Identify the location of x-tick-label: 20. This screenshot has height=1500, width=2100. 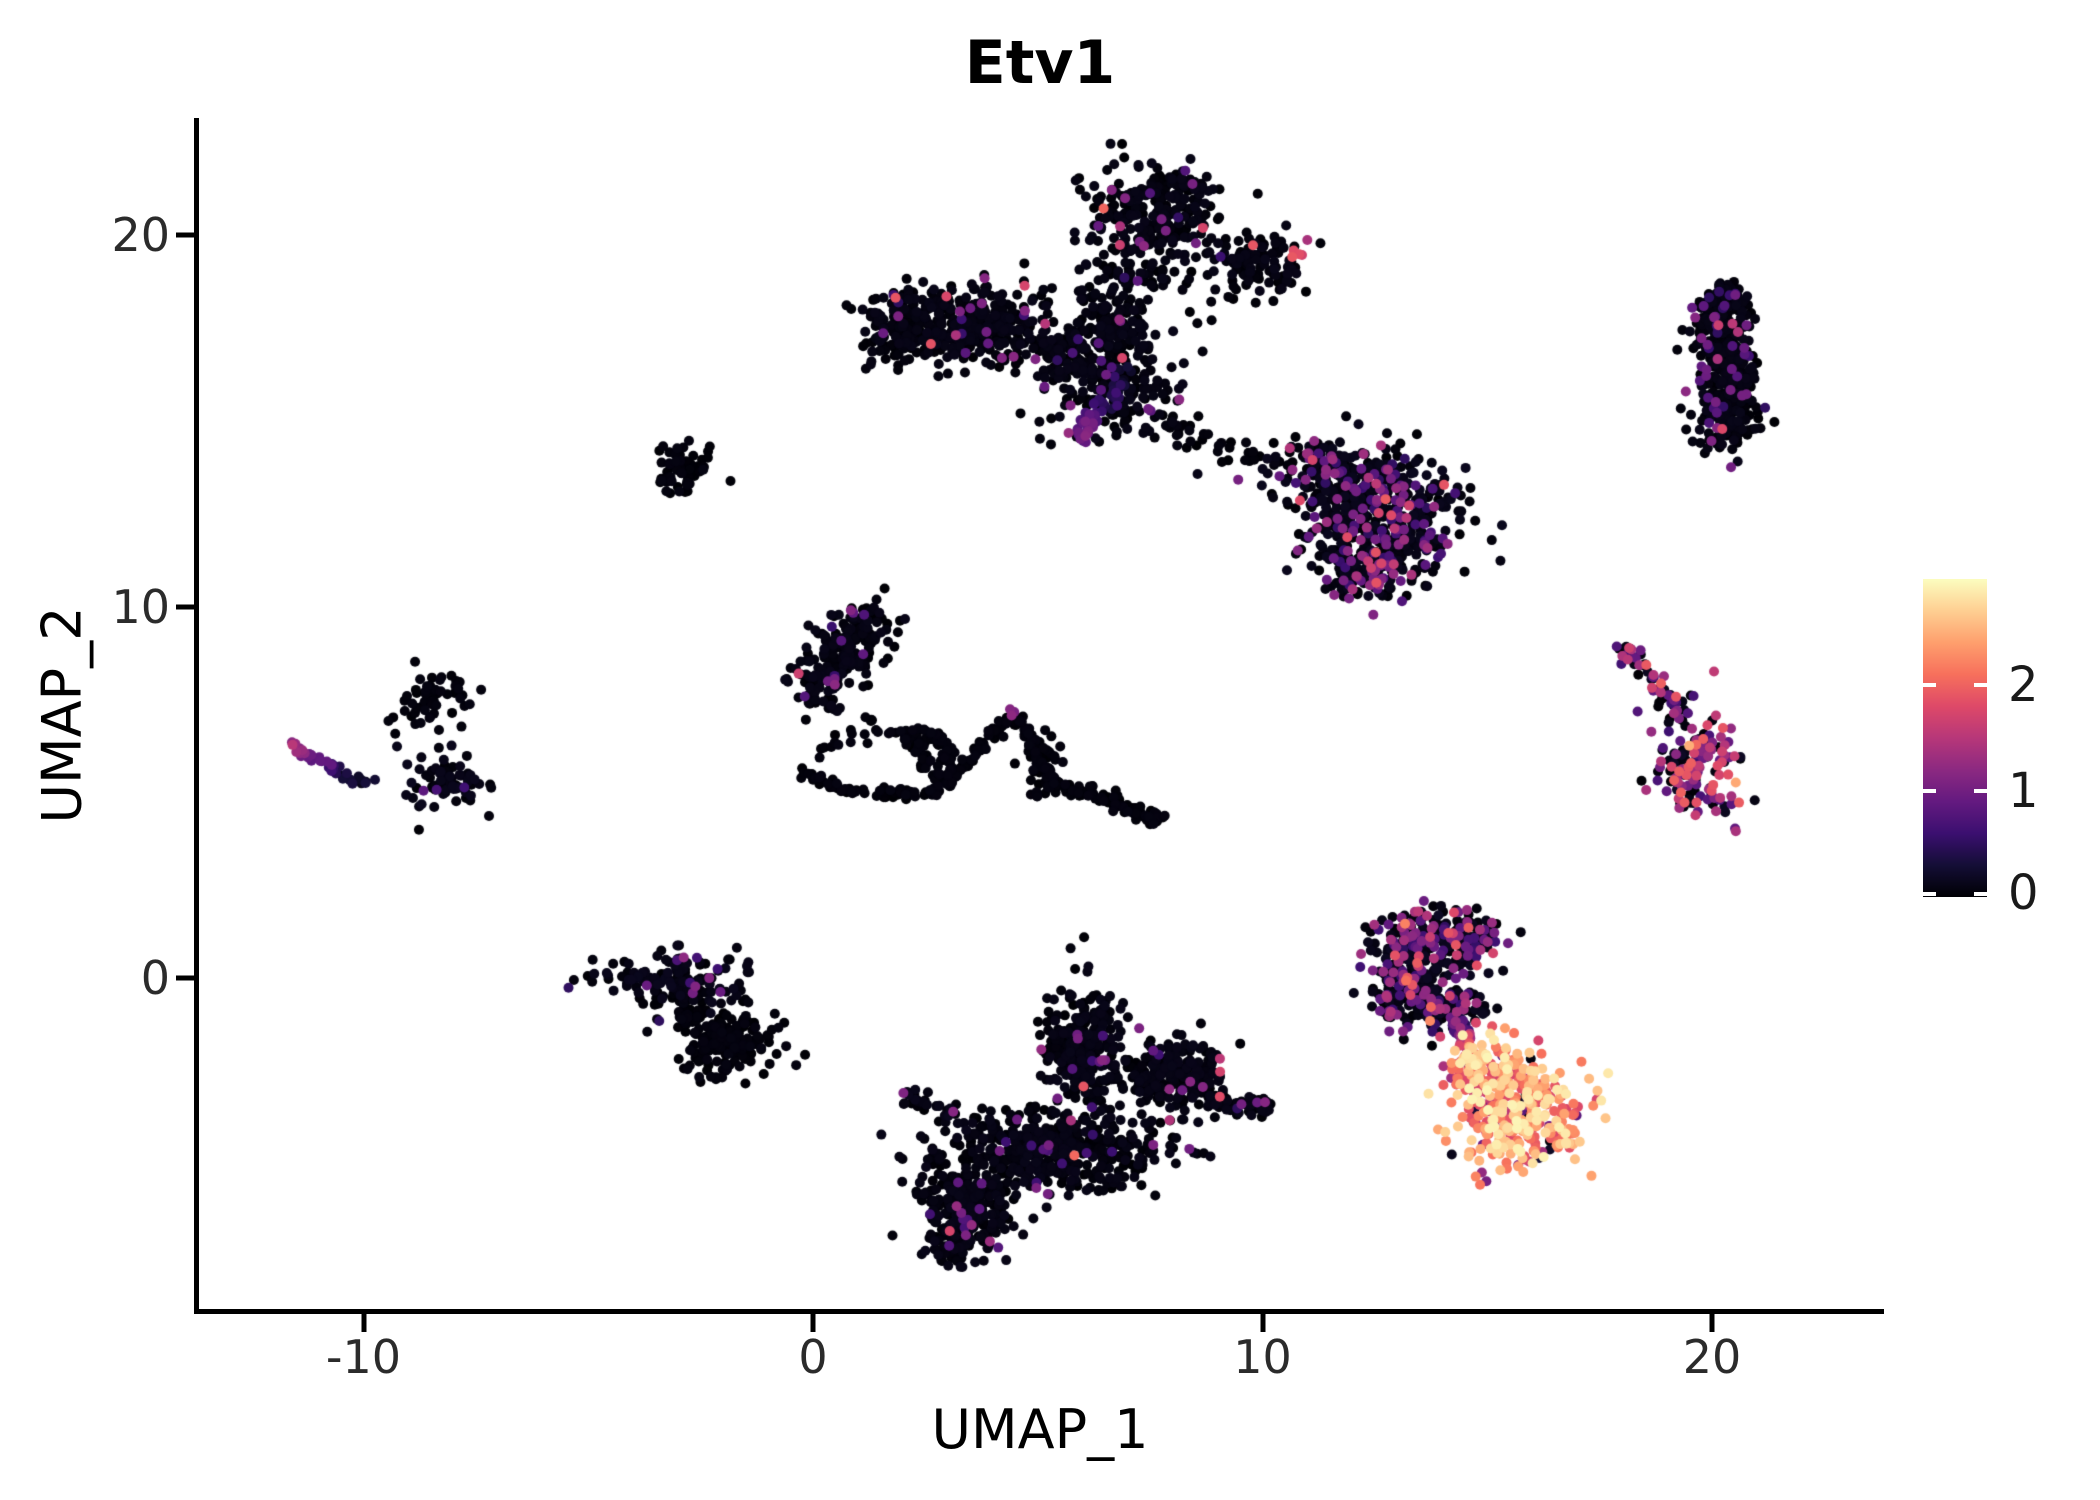
(1712, 1357).